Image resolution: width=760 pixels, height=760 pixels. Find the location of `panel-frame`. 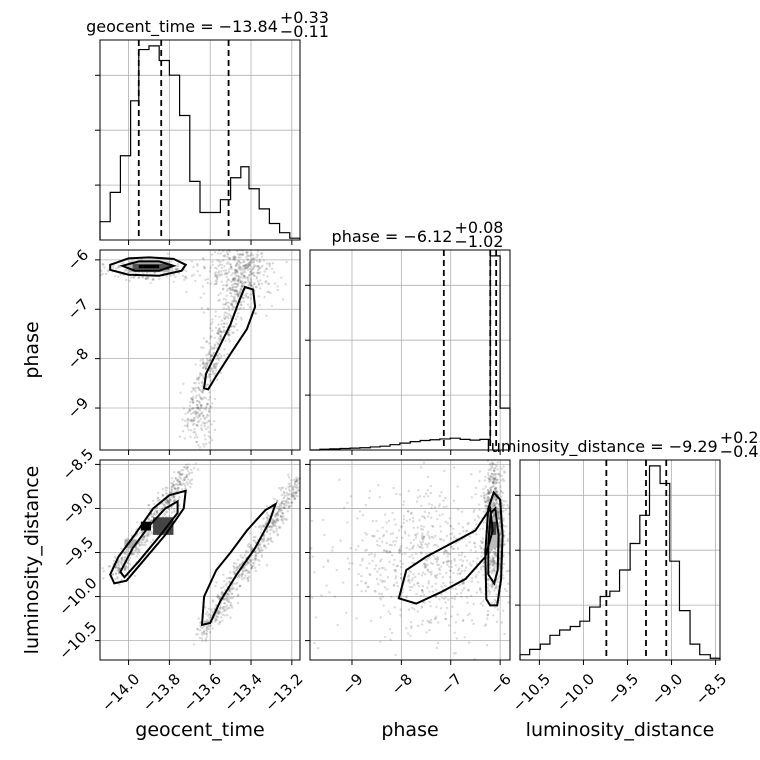

panel-frame is located at coordinates (620, 560).